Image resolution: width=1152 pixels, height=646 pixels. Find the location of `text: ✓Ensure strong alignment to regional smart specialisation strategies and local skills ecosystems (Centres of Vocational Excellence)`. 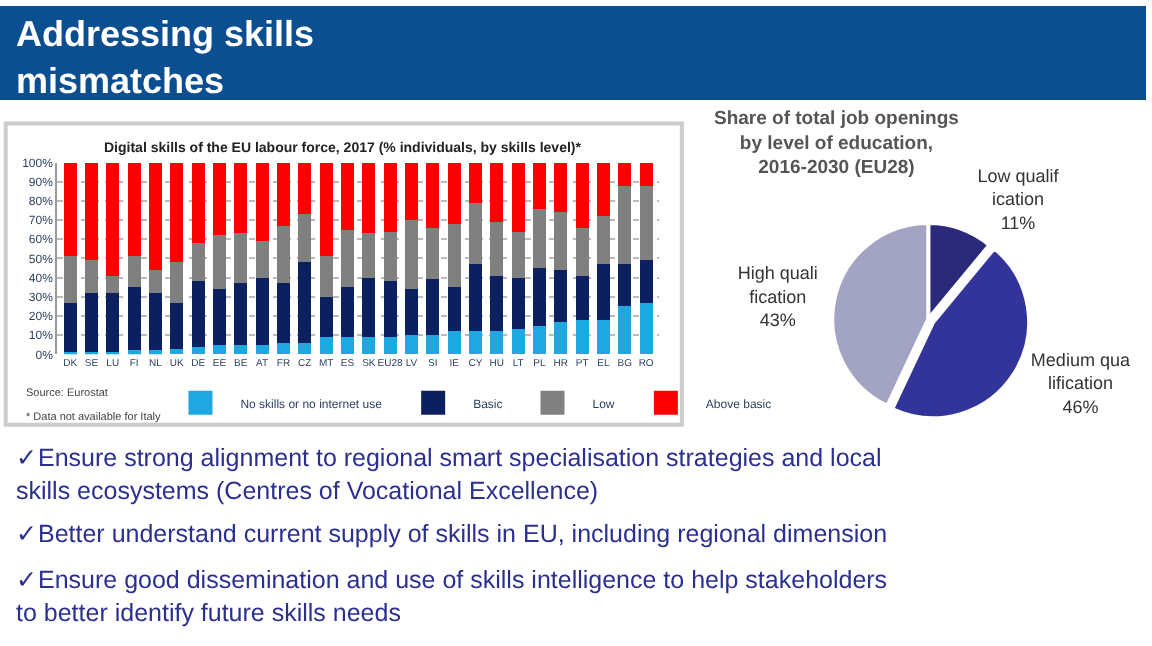

text: ✓Ensure strong alignment to regional smart specialisation strategies and local skills ecosystems (Centres of Vocational Excellence) is located at coordinates (449, 474).